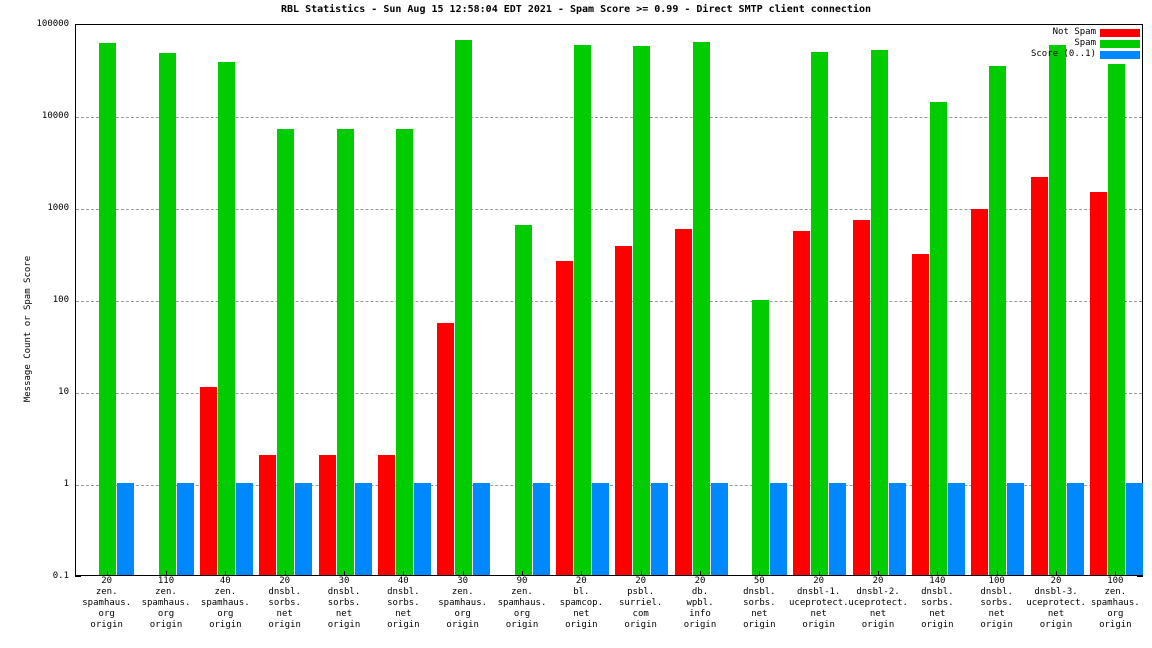  Describe the element at coordinates (996, 603) in the screenshot. I see `x-tick-label: 100 dnsbl. sorbs. net origin` at that location.